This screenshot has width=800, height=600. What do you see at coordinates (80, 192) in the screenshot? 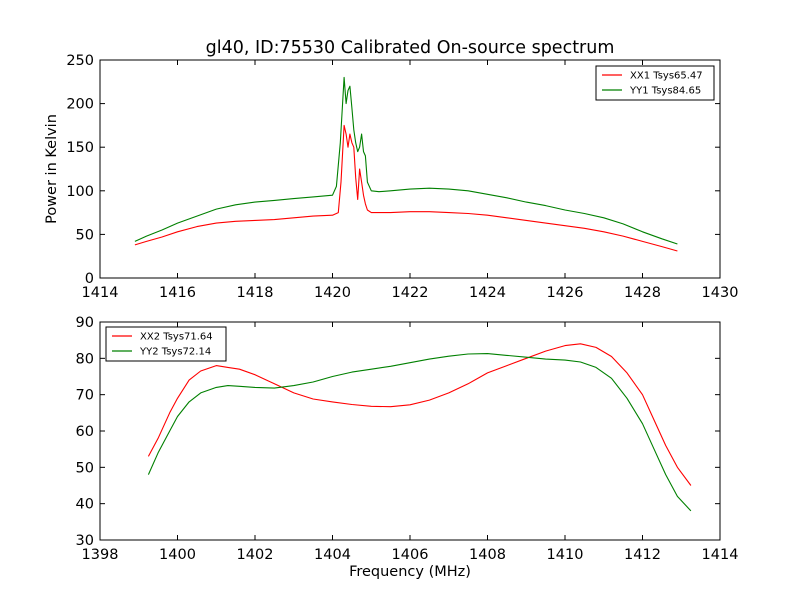
I see `top-y-tick-label: 100` at bounding box center [80, 192].